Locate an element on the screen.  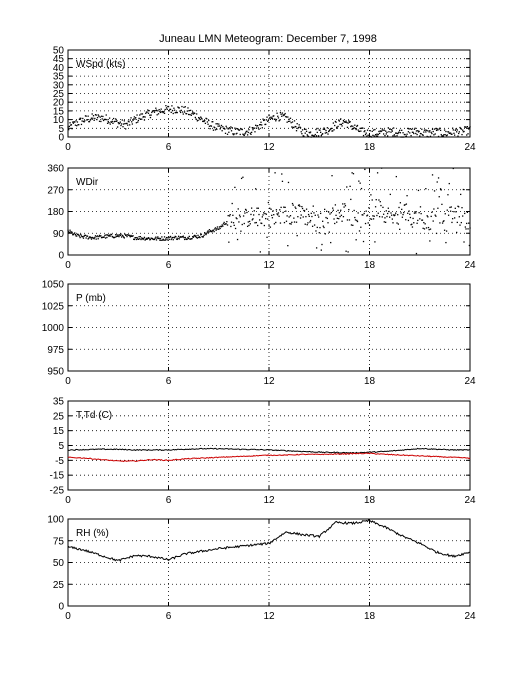
x-tick-label: 0 is located at coordinates (68, 147).